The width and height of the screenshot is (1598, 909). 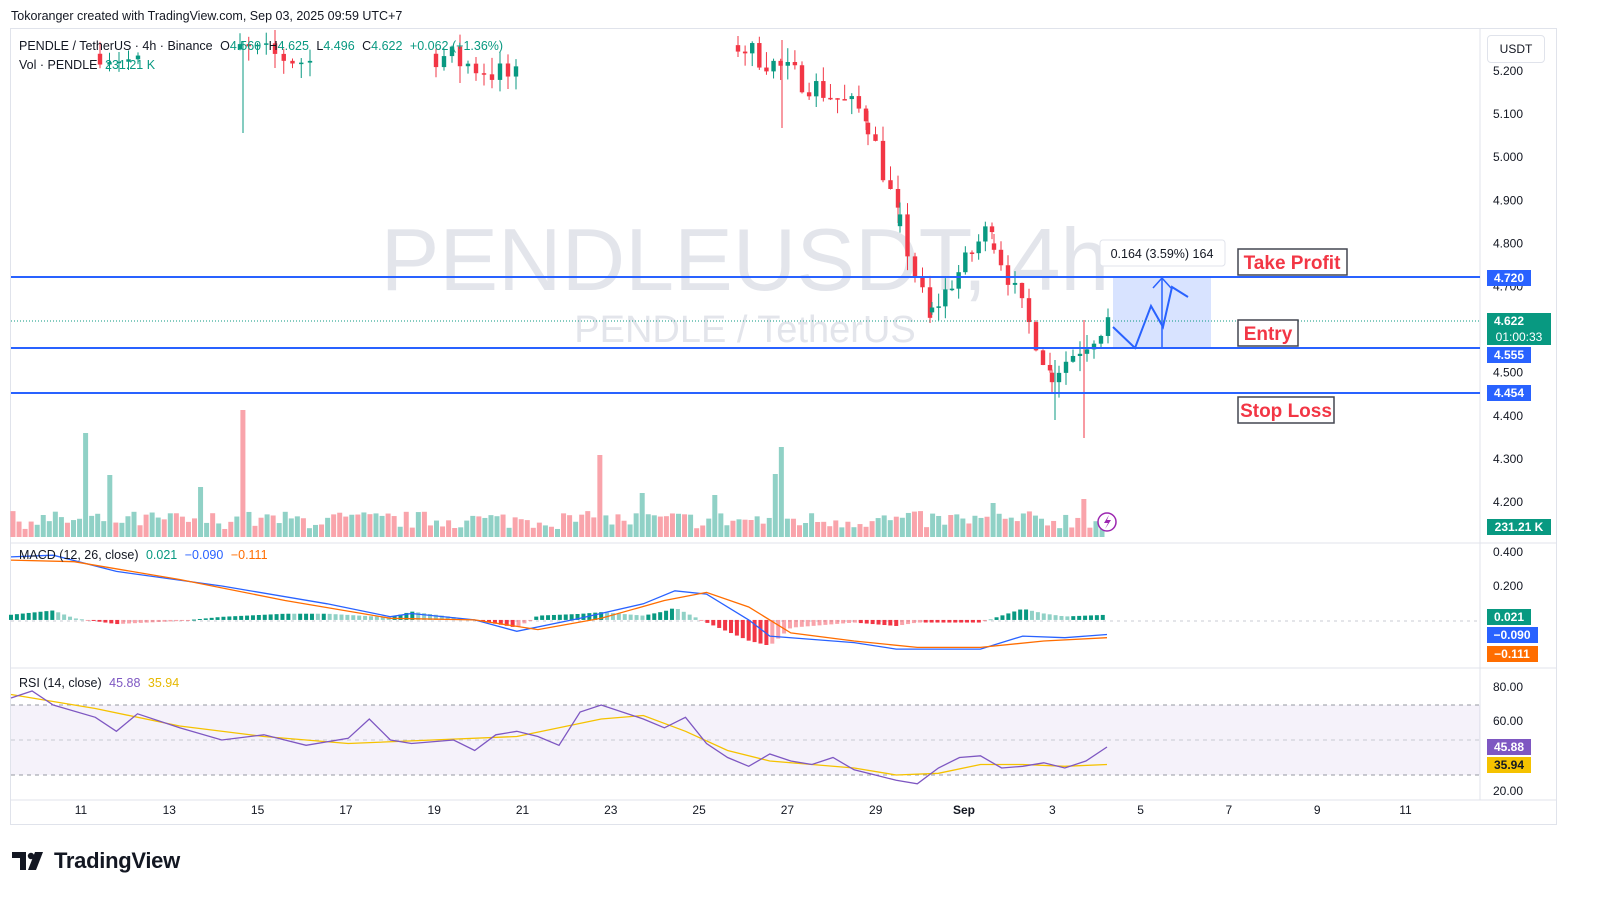 What do you see at coordinates (387, 46) in the screenshot?
I see `legend-close: 4.622` at bounding box center [387, 46].